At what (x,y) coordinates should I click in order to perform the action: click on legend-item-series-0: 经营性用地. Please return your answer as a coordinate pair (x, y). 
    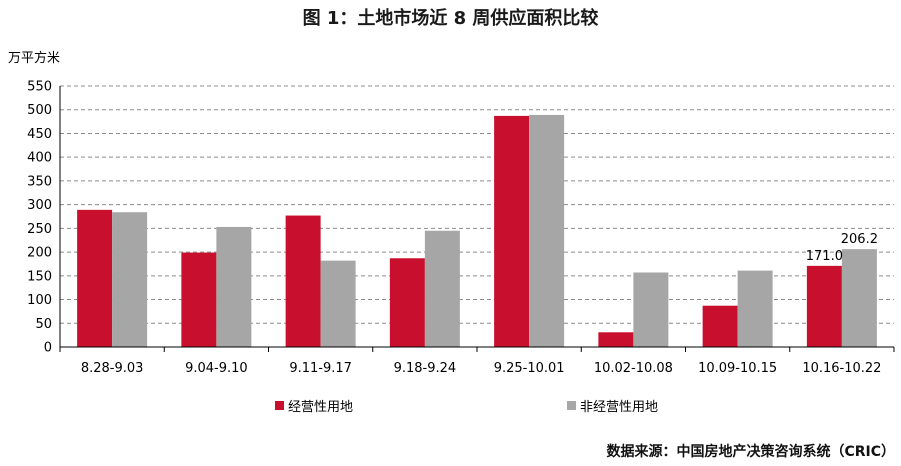
    Looking at the image, I should click on (314, 405).